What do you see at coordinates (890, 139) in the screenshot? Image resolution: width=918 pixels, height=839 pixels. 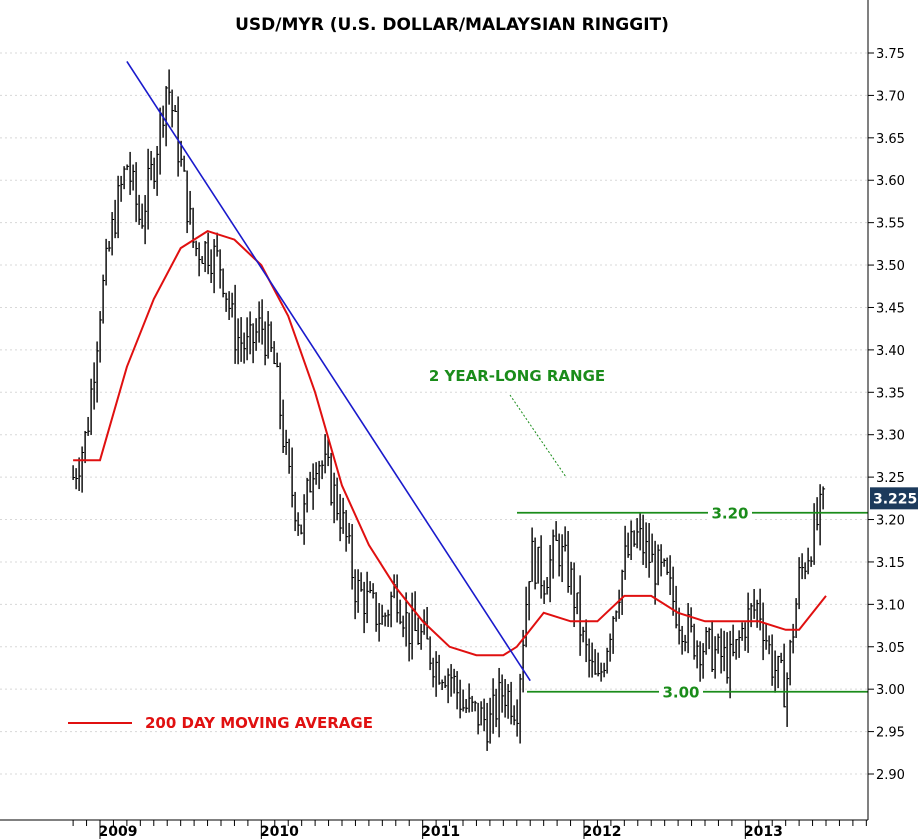 I see `y-tick-label: 3.65` at bounding box center [890, 139].